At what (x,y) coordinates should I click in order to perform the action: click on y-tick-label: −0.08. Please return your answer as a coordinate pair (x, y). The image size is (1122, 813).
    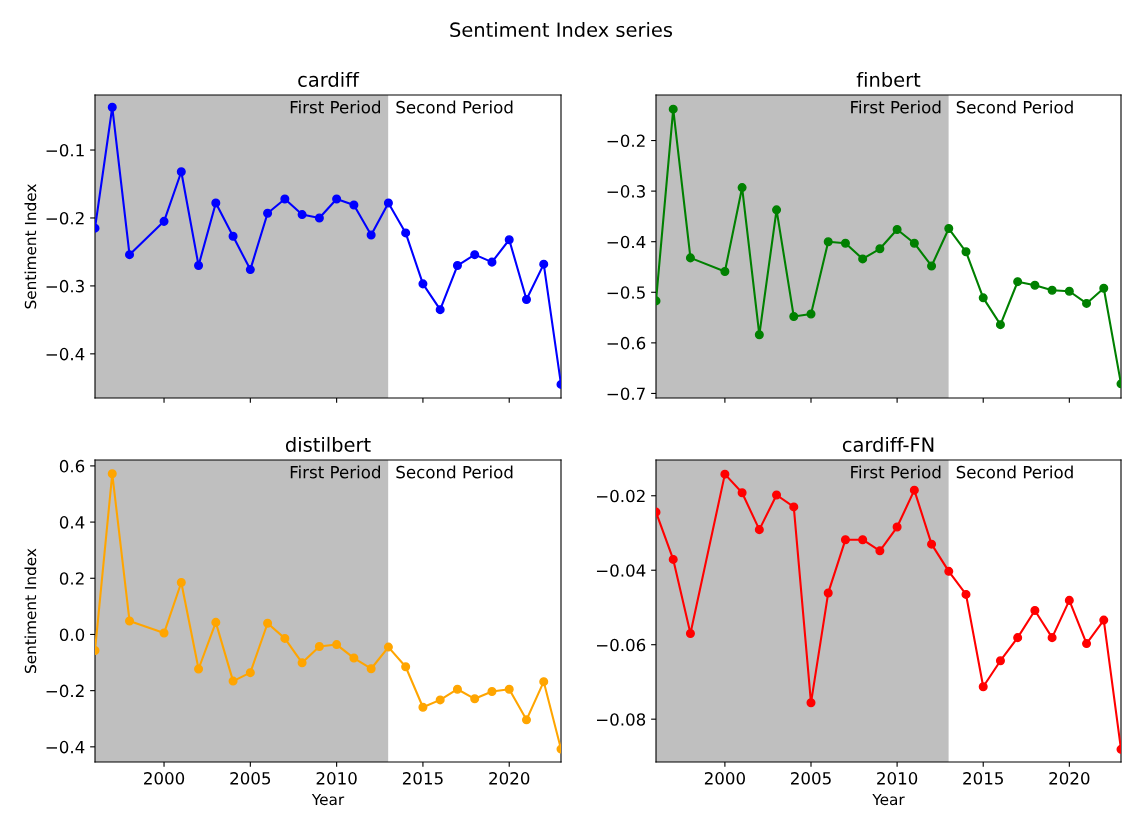
    Looking at the image, I should click on (621, 719).